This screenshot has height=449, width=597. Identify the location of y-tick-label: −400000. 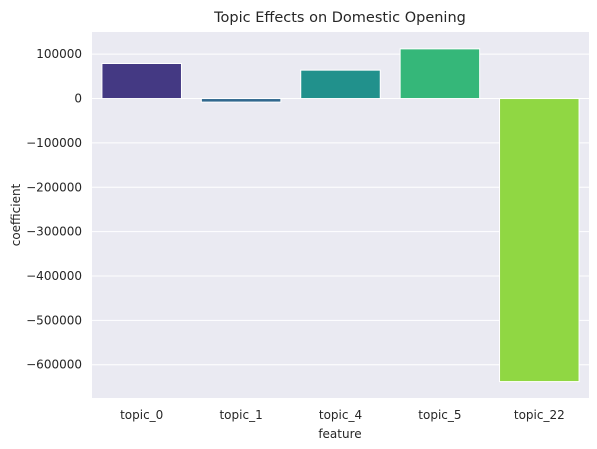
(54, 276).